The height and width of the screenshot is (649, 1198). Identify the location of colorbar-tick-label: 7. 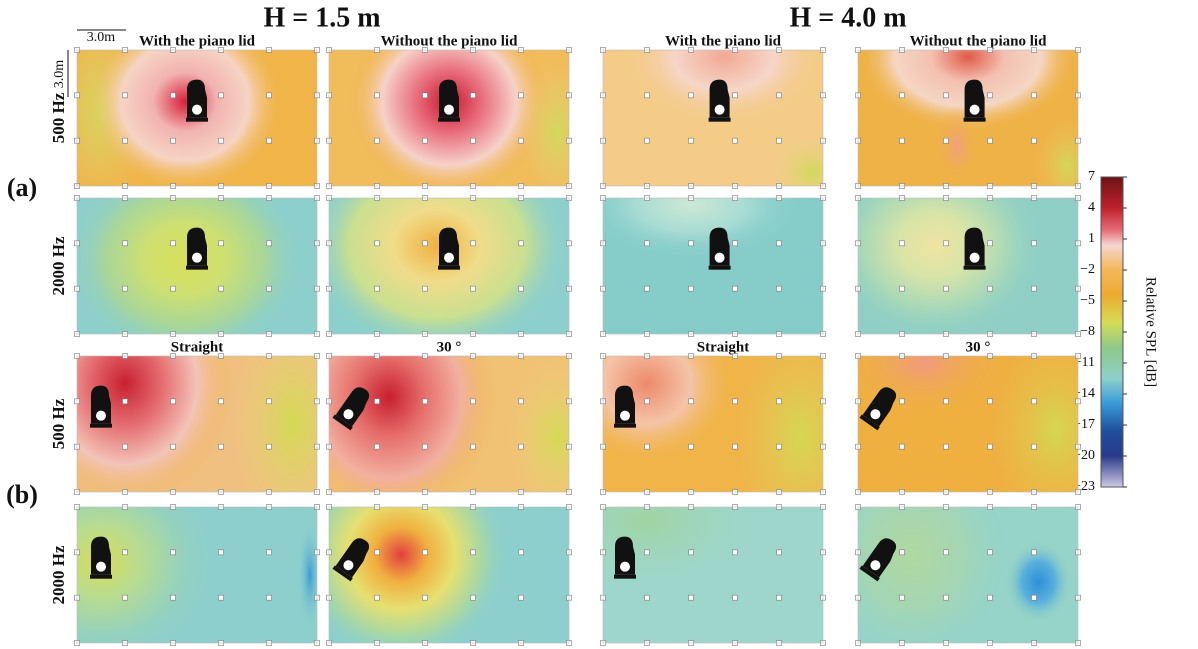
(1091, 176).